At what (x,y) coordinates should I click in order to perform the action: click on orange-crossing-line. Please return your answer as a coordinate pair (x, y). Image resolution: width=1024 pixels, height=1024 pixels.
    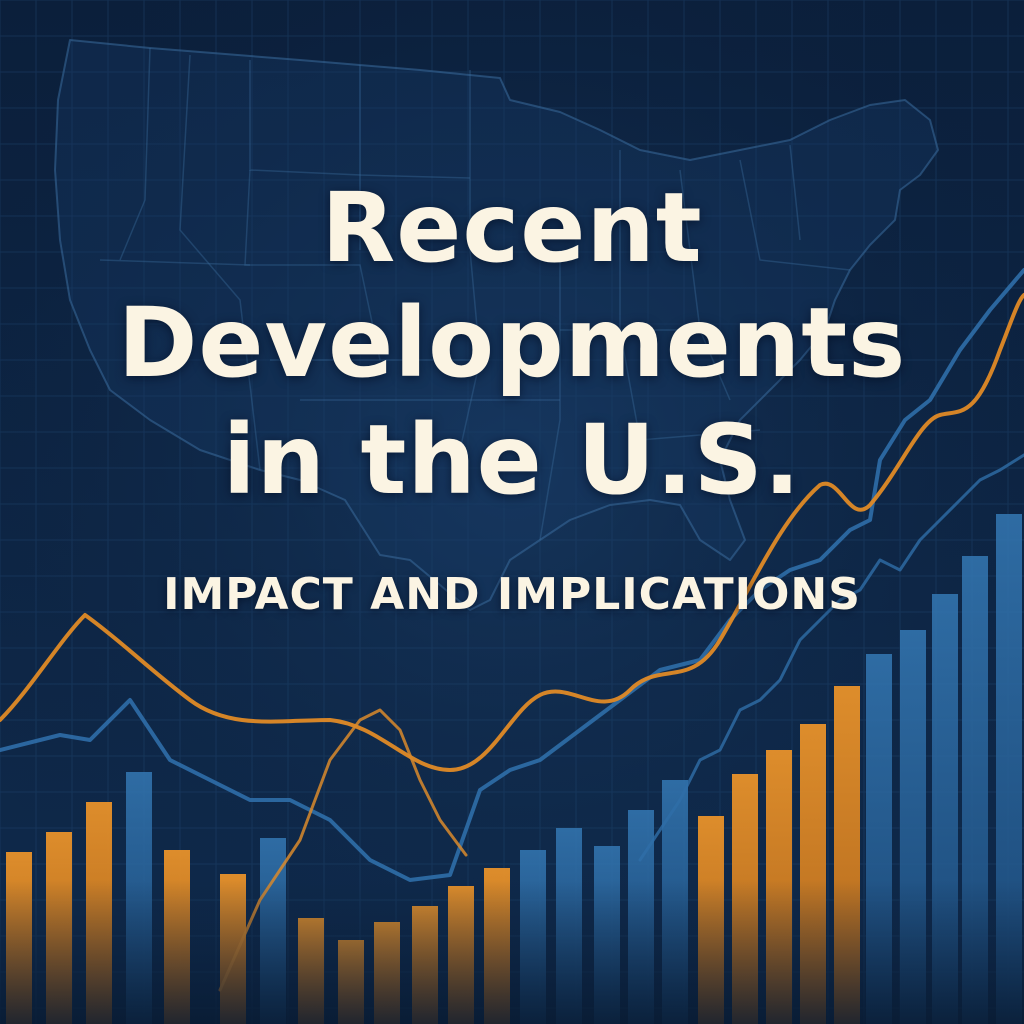
    Looking at the image, I should click on (343, 850).